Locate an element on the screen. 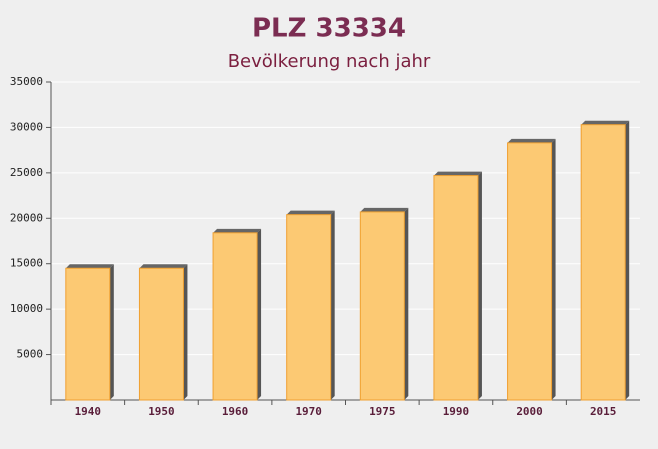 The width and height of the screenshot is (658, 449). chart-title: PLZ 33334 is located at coordinates (329, 29).